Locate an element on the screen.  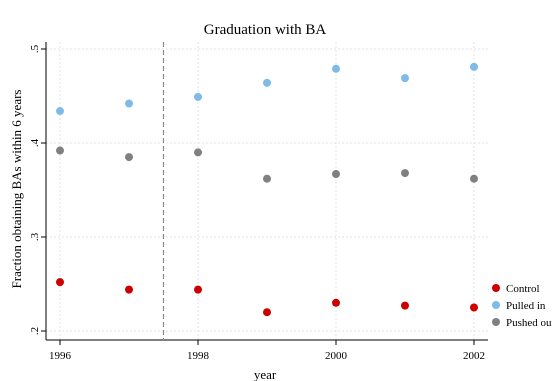
x-tick-label: 2000 is located at coordinates (336, 356).